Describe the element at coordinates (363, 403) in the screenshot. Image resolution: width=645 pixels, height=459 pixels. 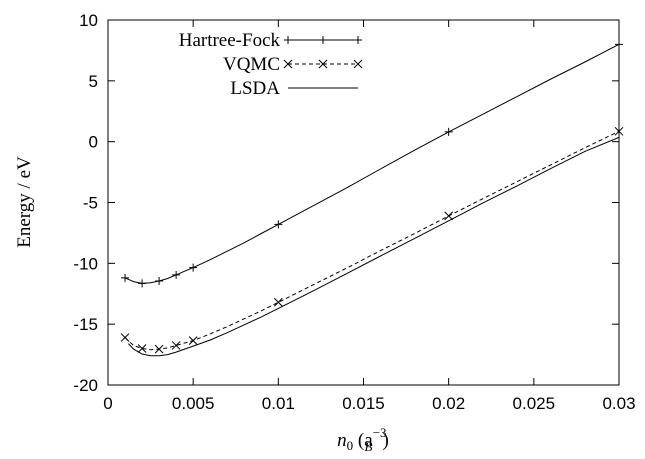
I see `x-tick-label: 0.015` at that location.